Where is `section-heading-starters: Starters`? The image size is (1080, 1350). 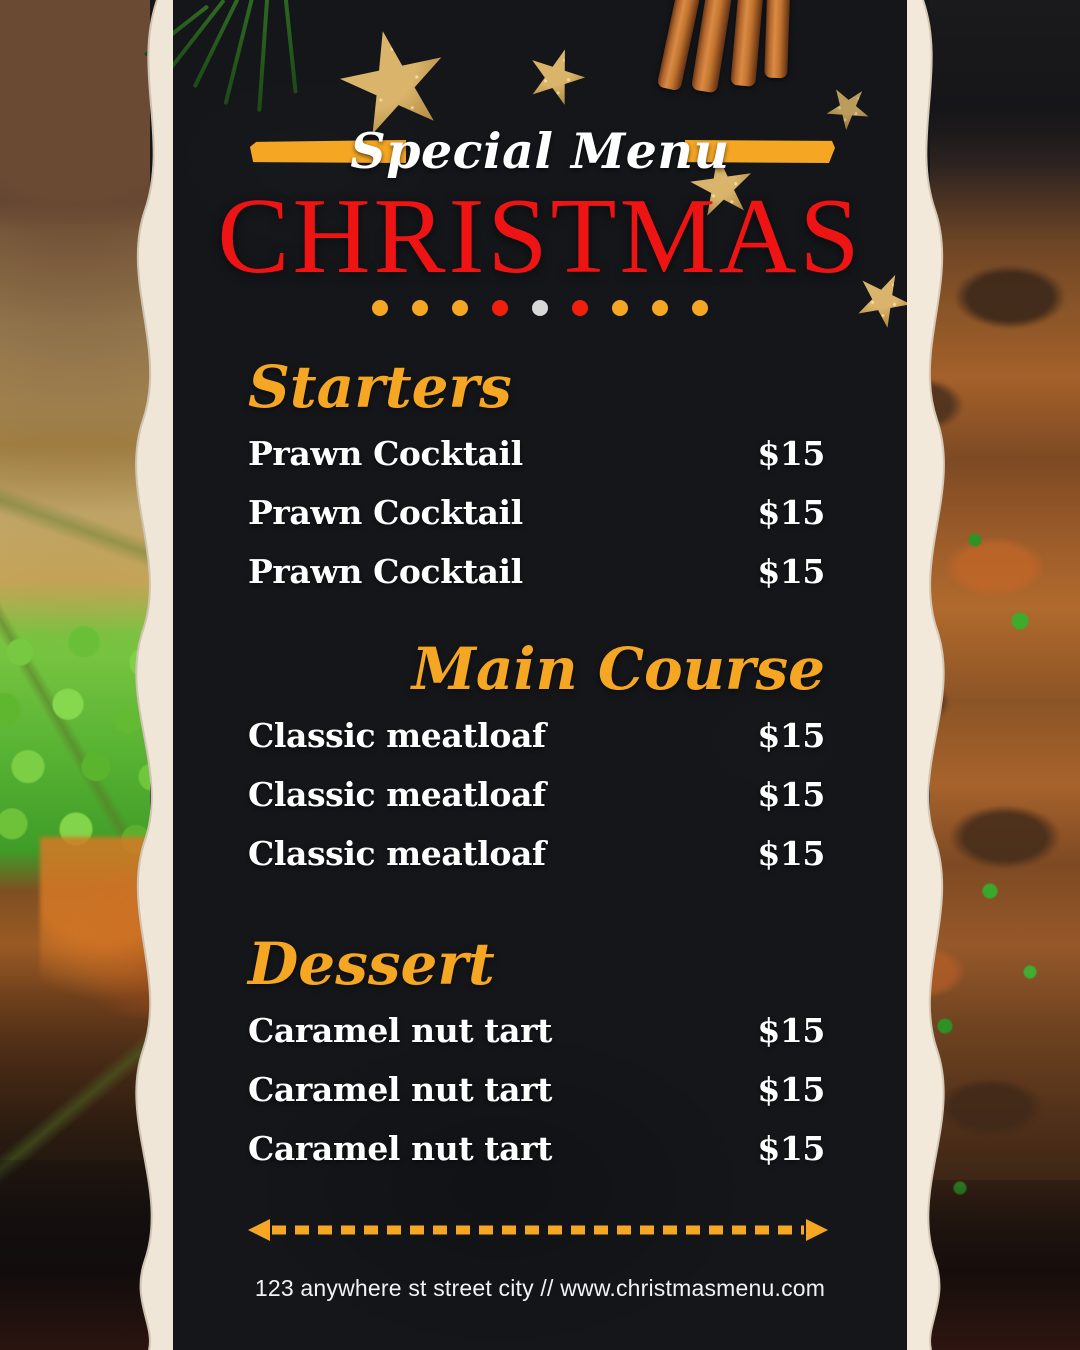
section-heading-starters: Starters is located at coordinates (380, 387).